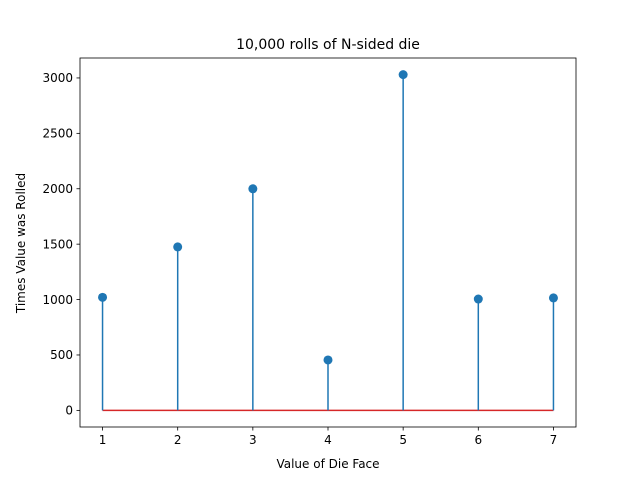 Image resolution: width=640 pixels, height=480 pixels. What do you see at coordinates (69, 411) in the screenshot?
I see `y-tick-label-0: 0` at bounding box center [69, 411].